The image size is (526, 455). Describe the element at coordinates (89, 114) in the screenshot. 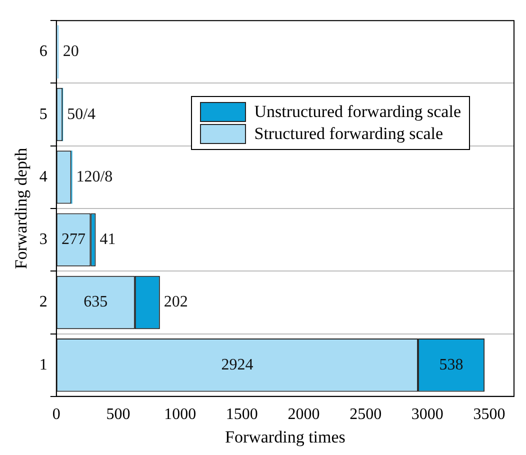

I see `data-label: /4` at that location.